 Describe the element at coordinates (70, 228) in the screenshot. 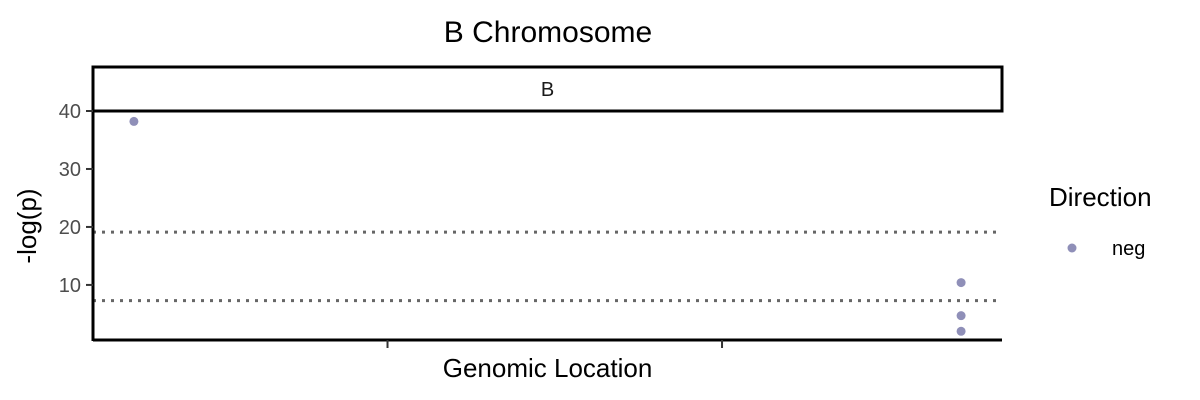

I see `y-tick-label: 20` at that location.